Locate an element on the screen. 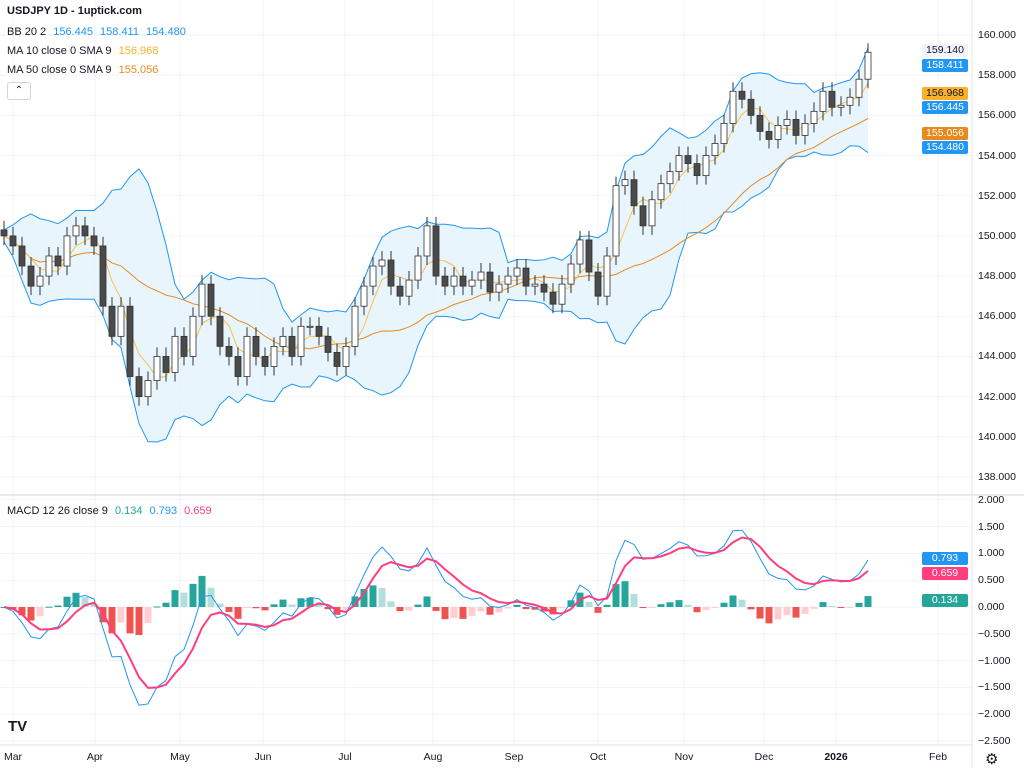 This screenshot has height=768, width=1024. price-tick-label: 156.000 is located at coordinates (997, 115).